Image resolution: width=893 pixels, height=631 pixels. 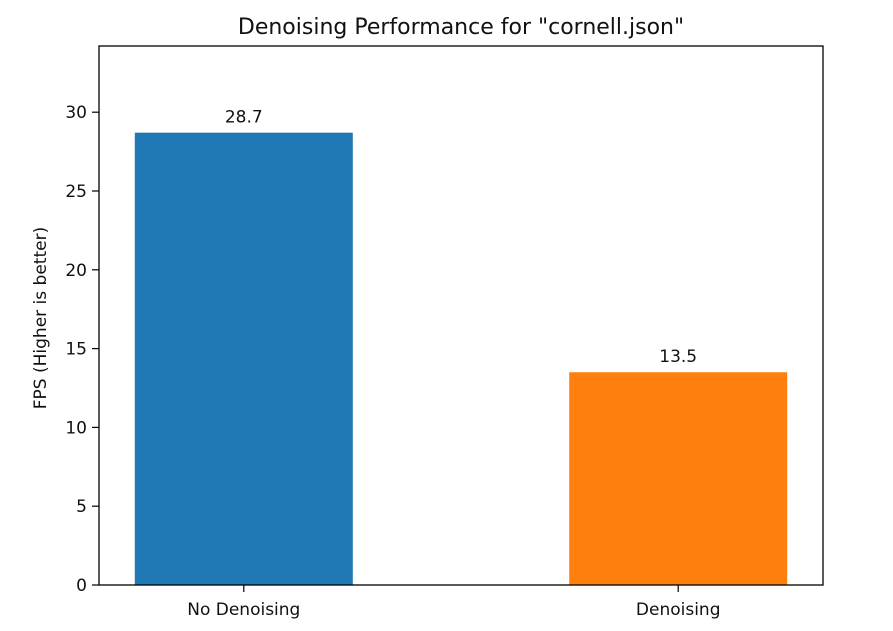 I want to click on y-tick-label-25: 25, so click(x=76, y=192).